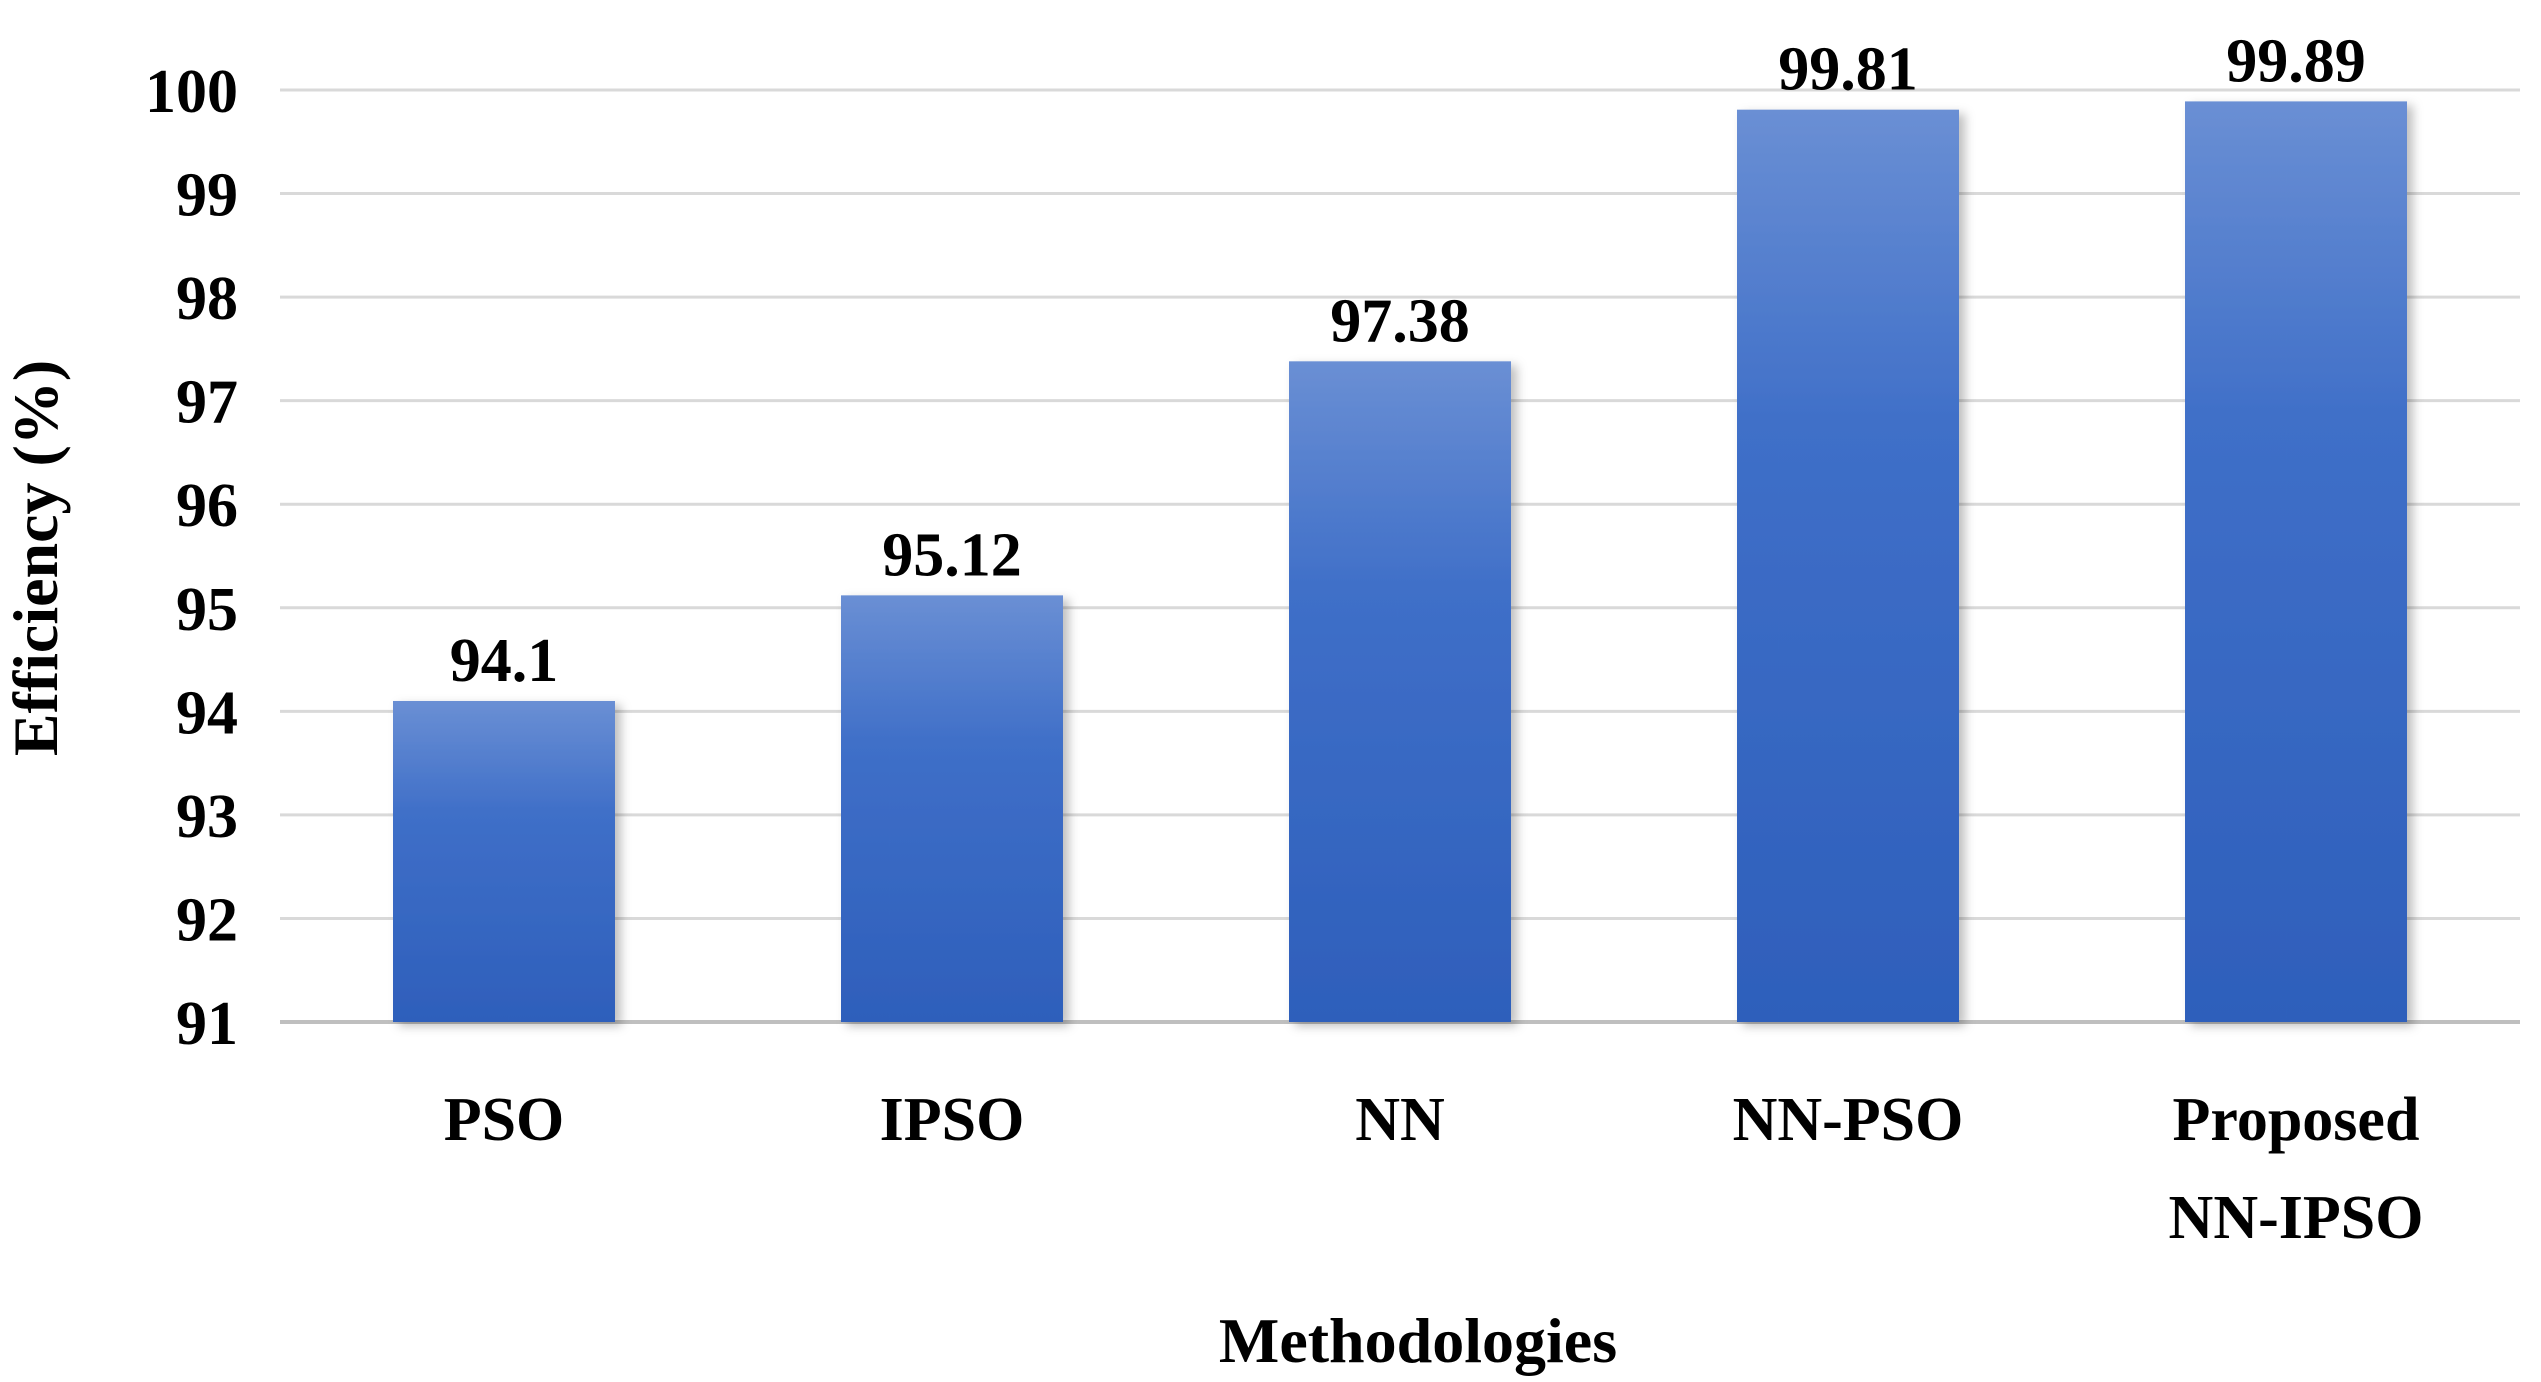 Image resolution: width=2541 pixels, height=1382 pixels. Describe the element at coordinates (2296, 1169) in the screenshot. I see `x-tick-label: Proposed NN-IPSO` at that location.